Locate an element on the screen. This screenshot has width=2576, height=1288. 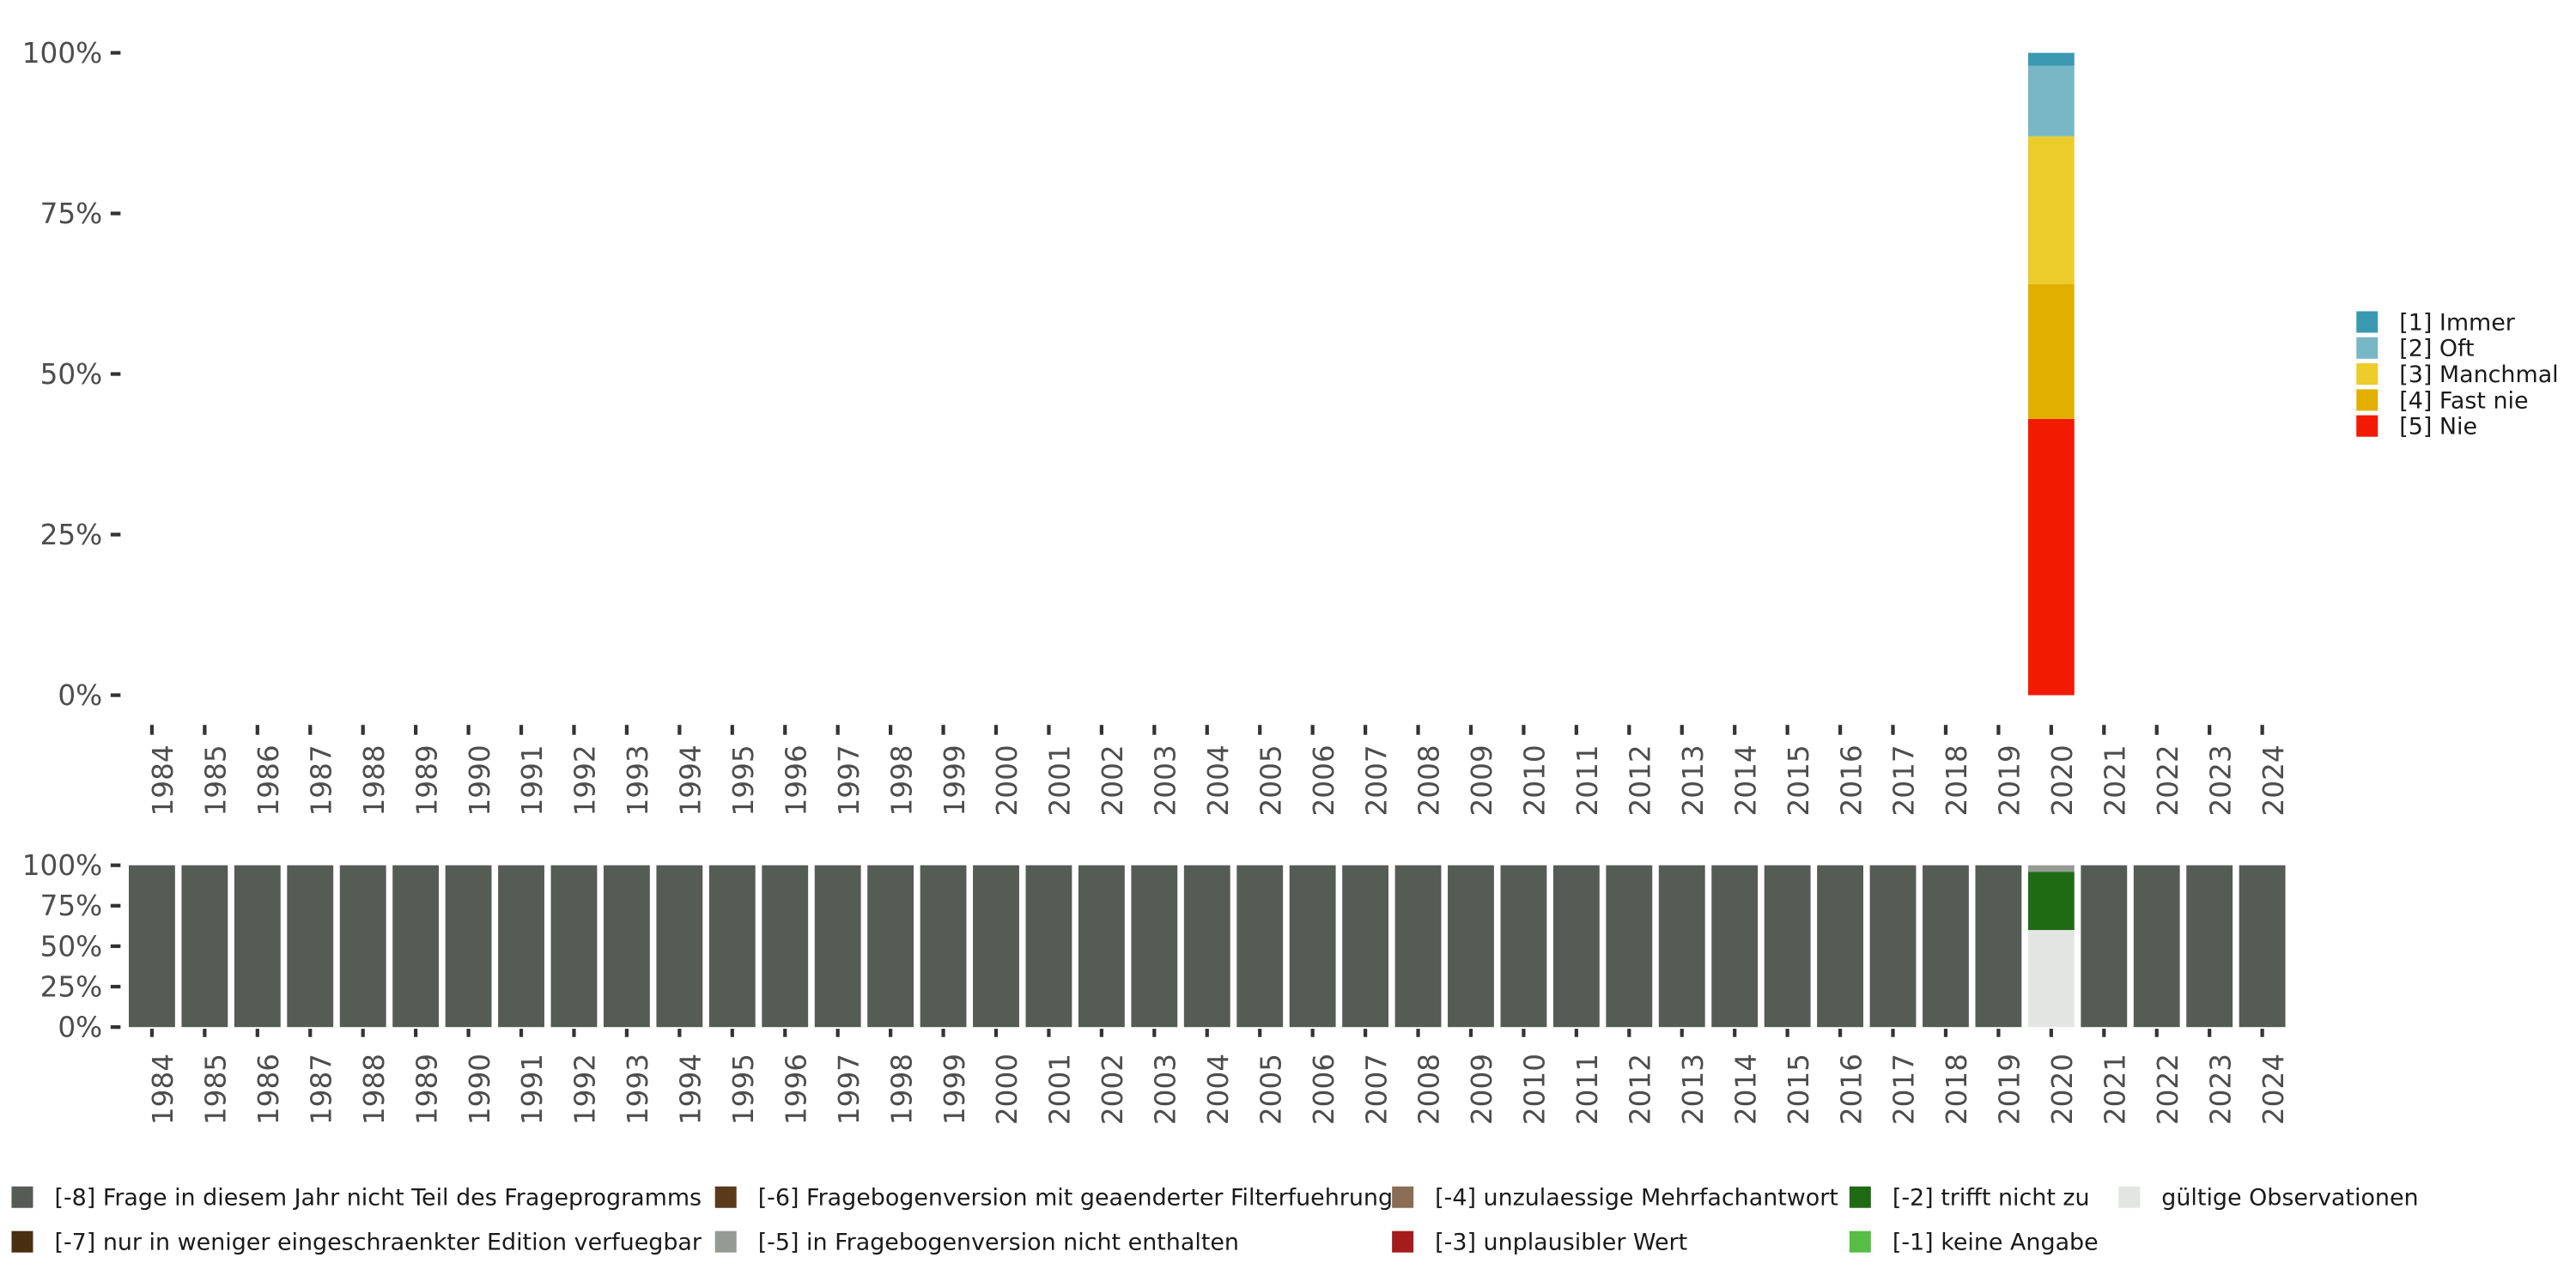
bottom-legend-label-6: [-2] trifft nicht zu is located at coordinates (1991, 1199).